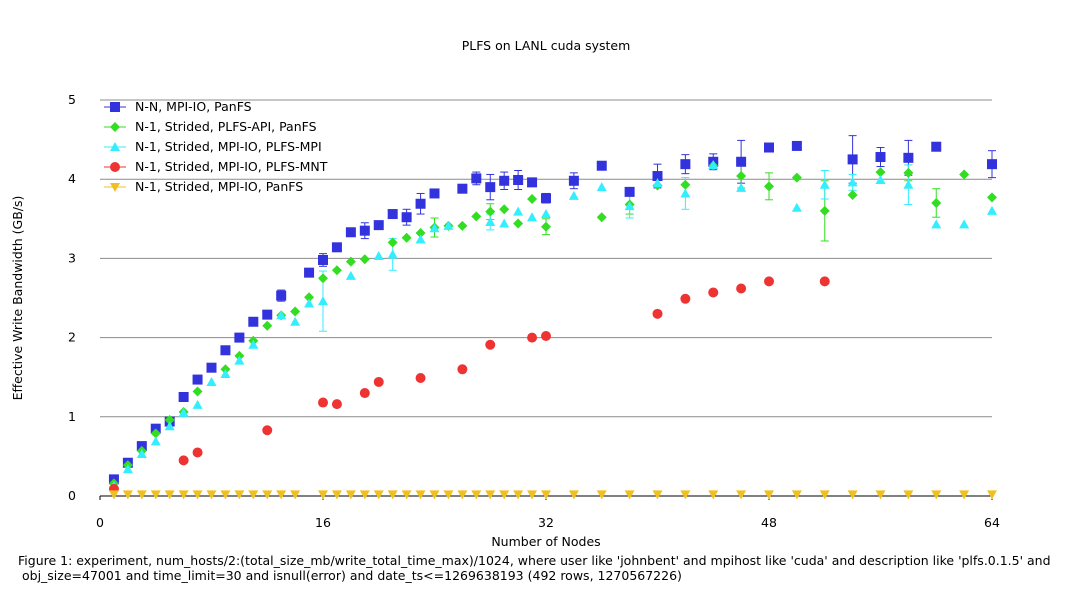 The image size is (1092, 597). Describe the element at coordinates (219, 186) in the screenshot. I see `legend-label: N-1, Strided, MPI-IO, PanFS` at that location.